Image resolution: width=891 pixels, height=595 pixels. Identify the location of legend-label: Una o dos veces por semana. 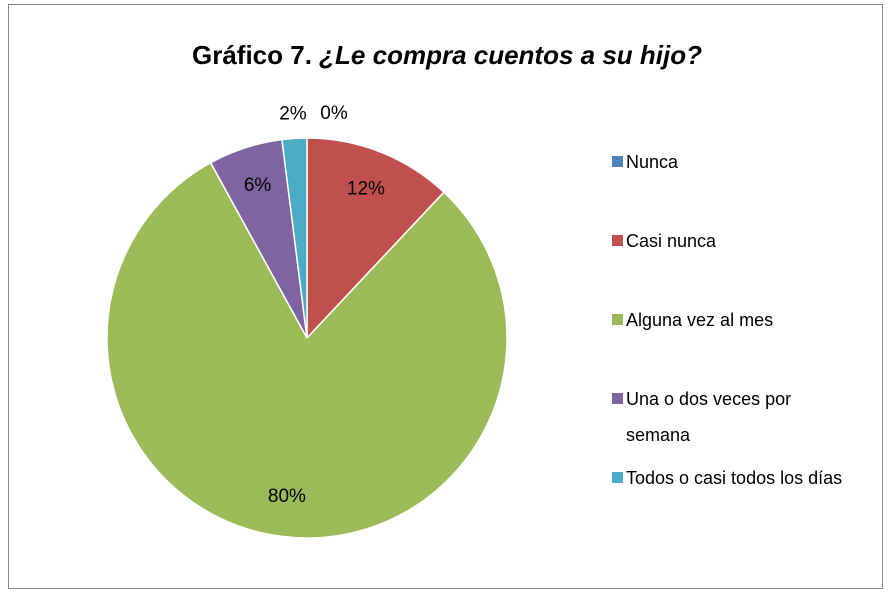
(709, 417).